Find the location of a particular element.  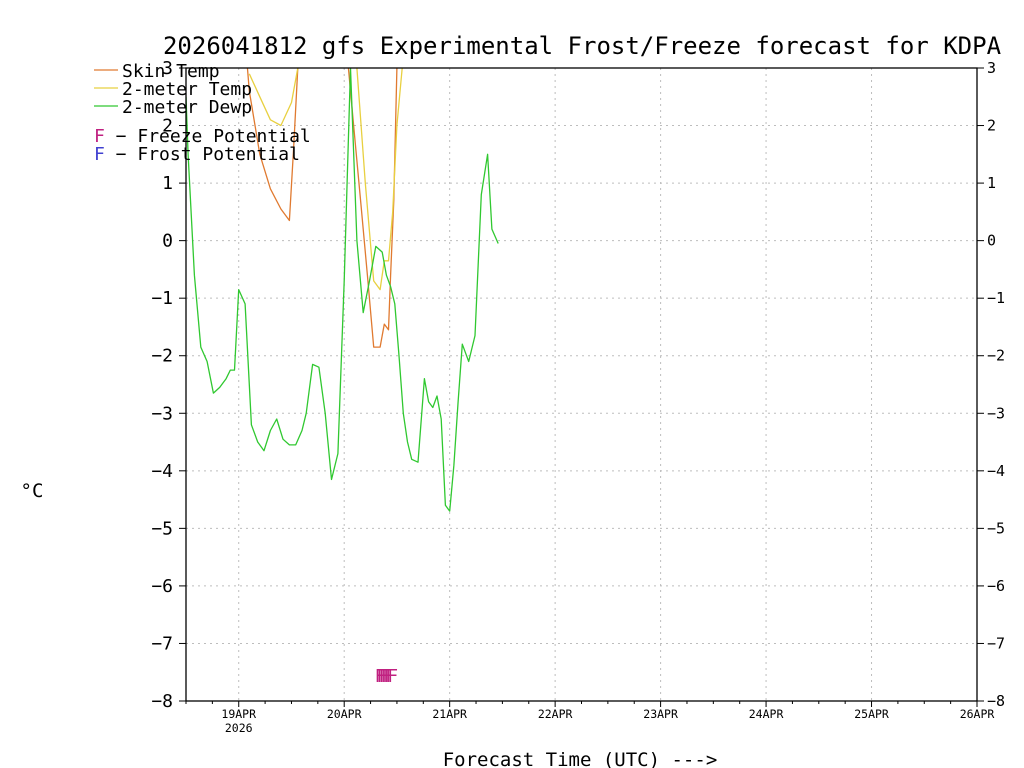

legend-potential-entry: F − Frost Potential is located at coordinates (197, 154).